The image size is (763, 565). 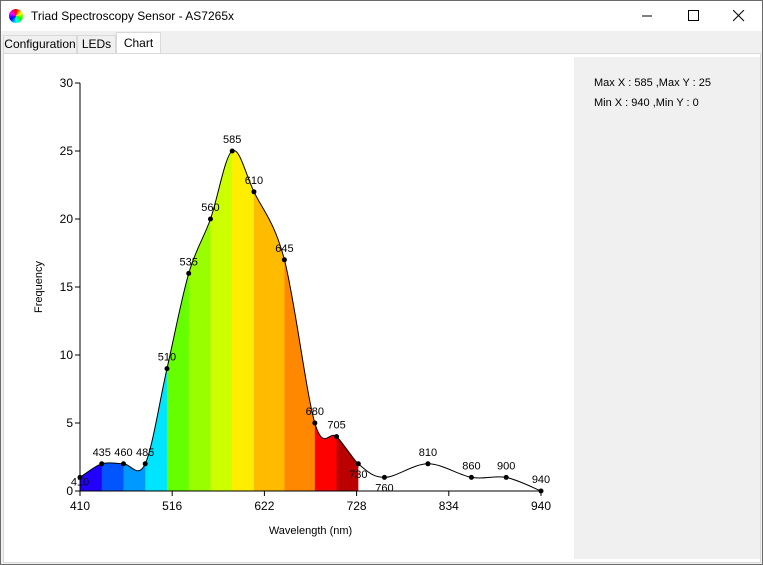 What do you see at coordinates (541, 480) in the screenshot?
I see `data-label: 940` at bounding box center [541, 480].